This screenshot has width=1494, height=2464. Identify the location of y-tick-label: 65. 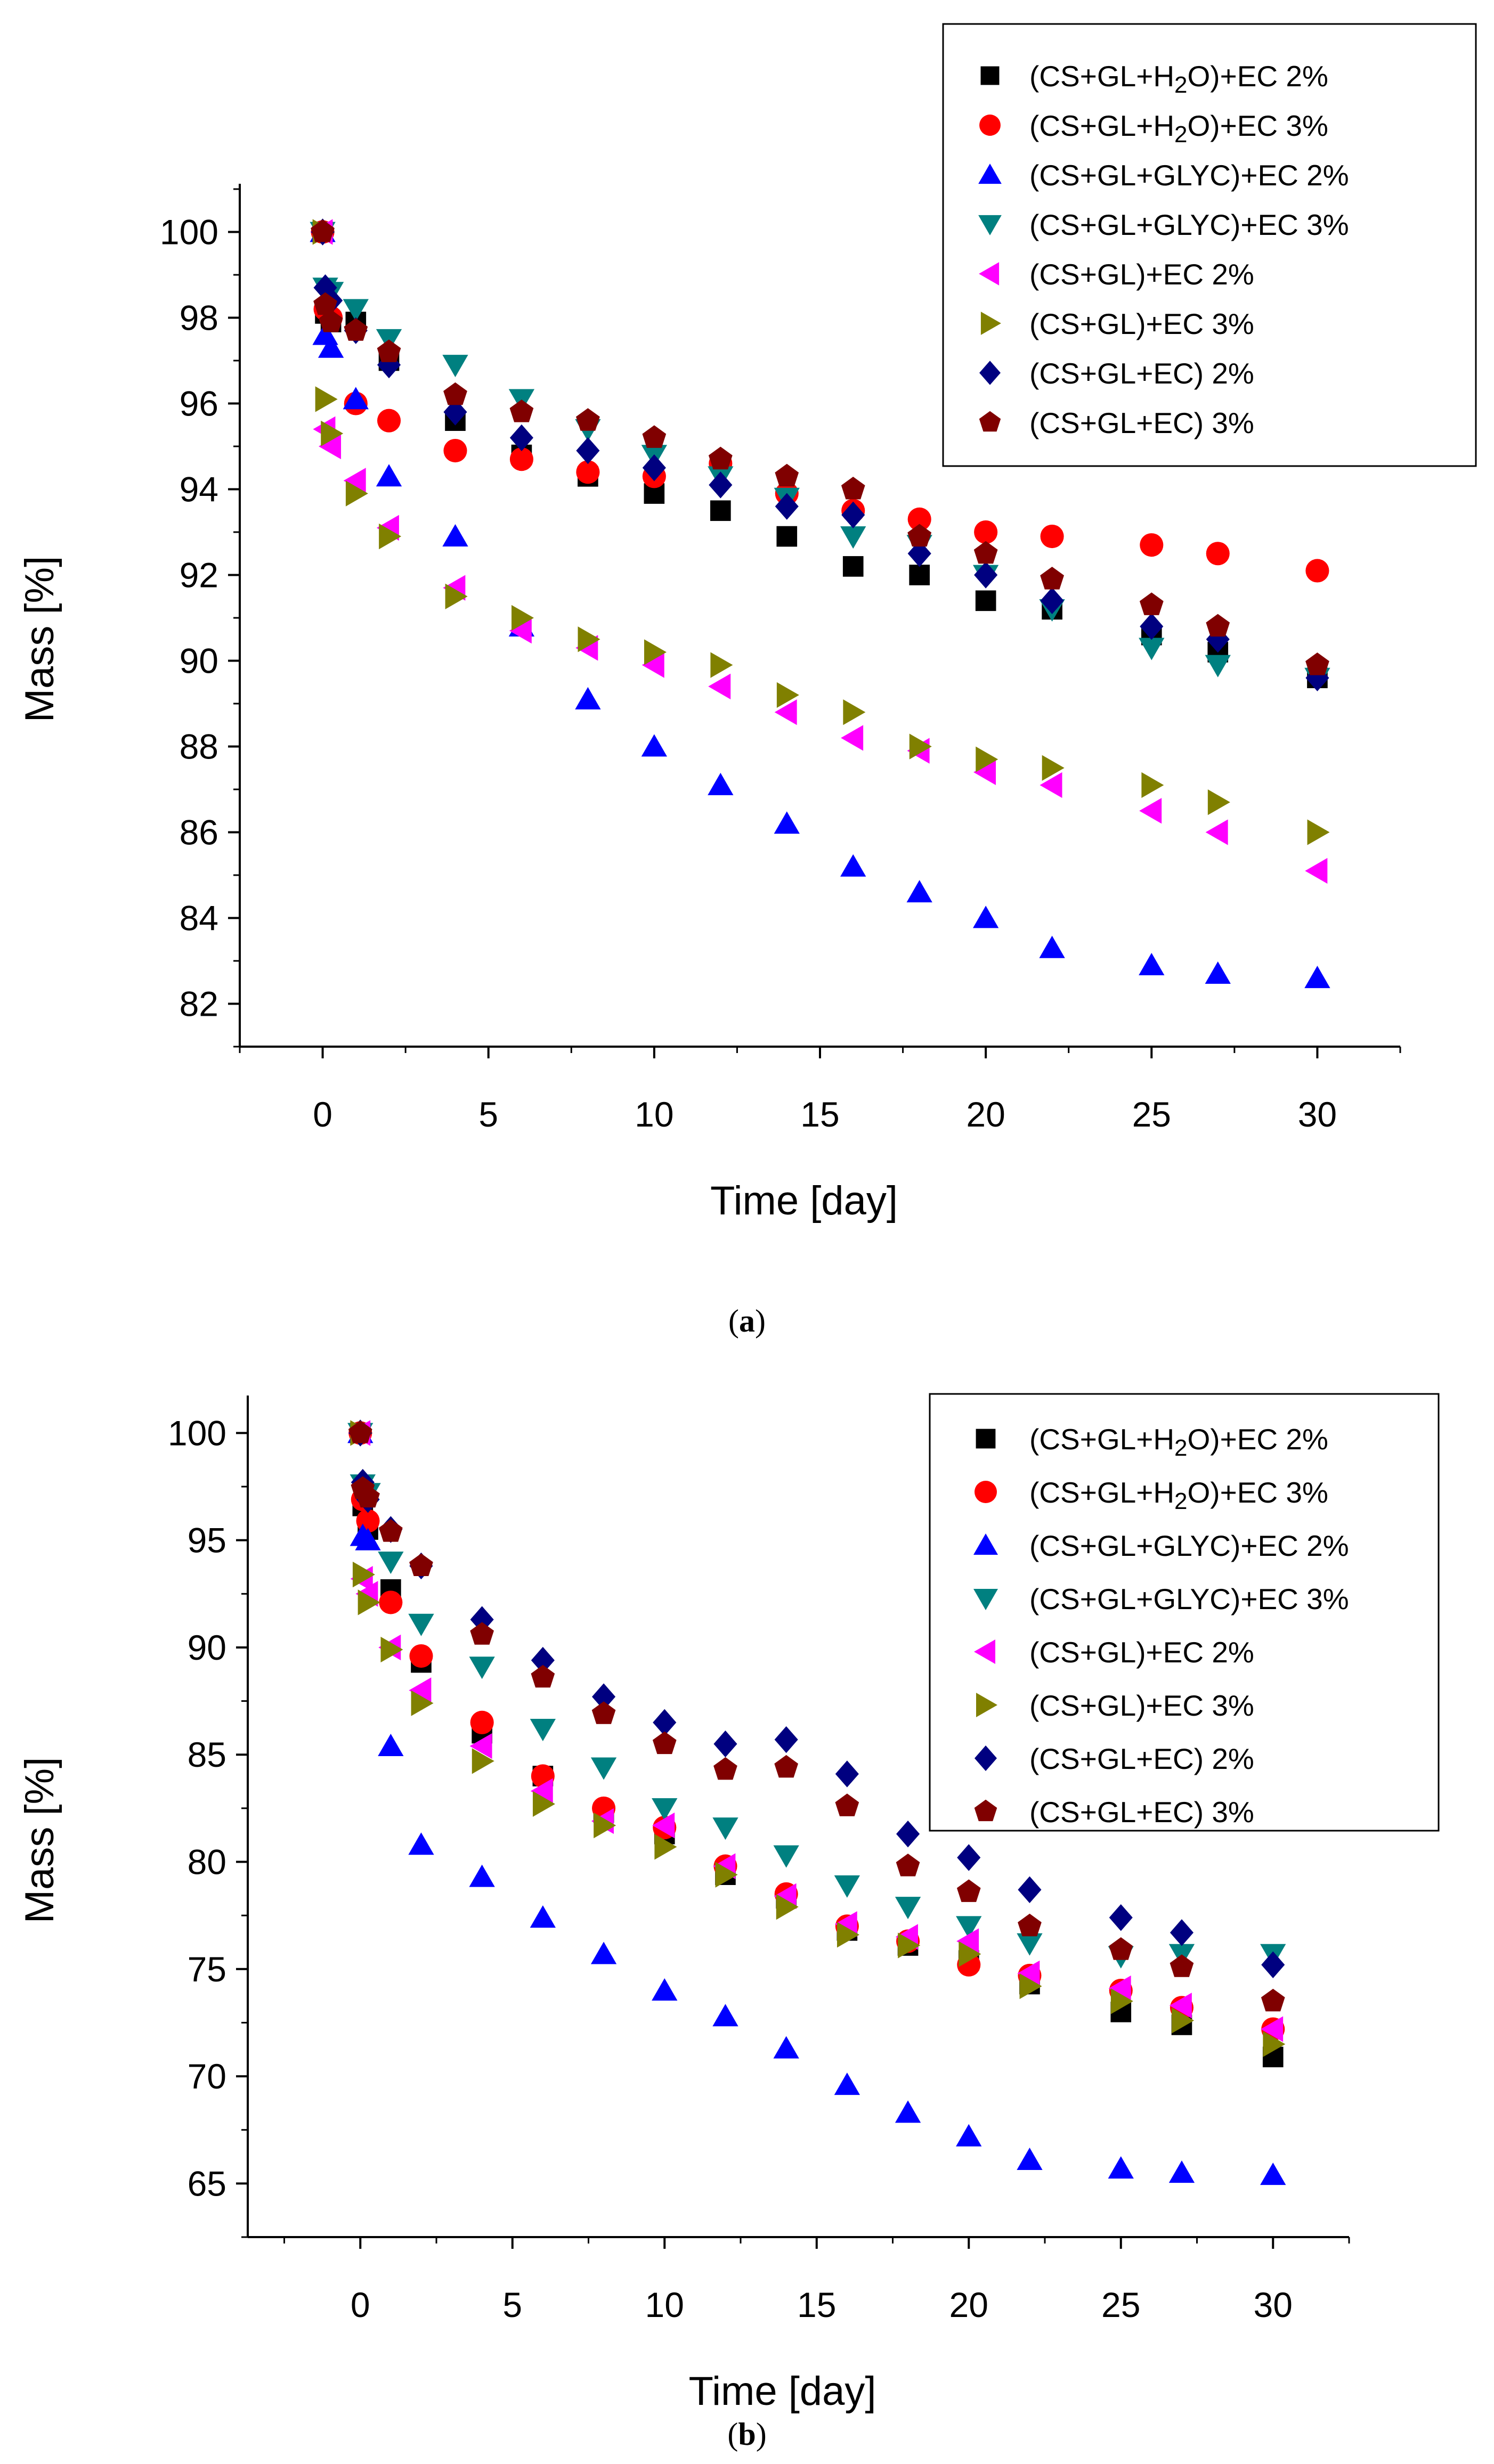
(207, 2183).